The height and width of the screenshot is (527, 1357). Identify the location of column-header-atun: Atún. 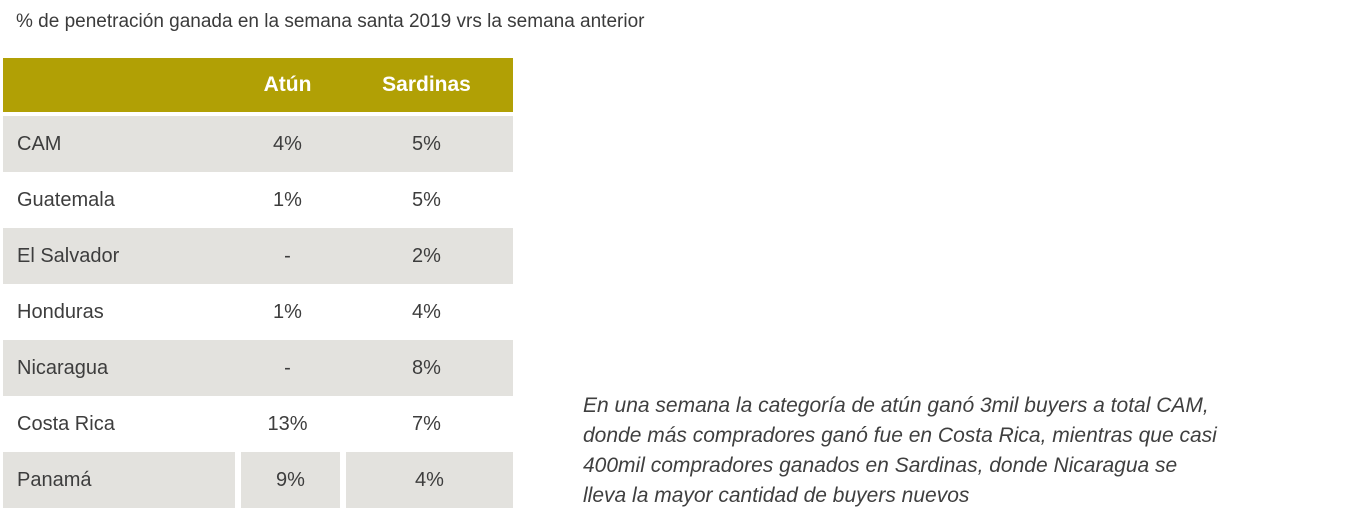
(287, 84).